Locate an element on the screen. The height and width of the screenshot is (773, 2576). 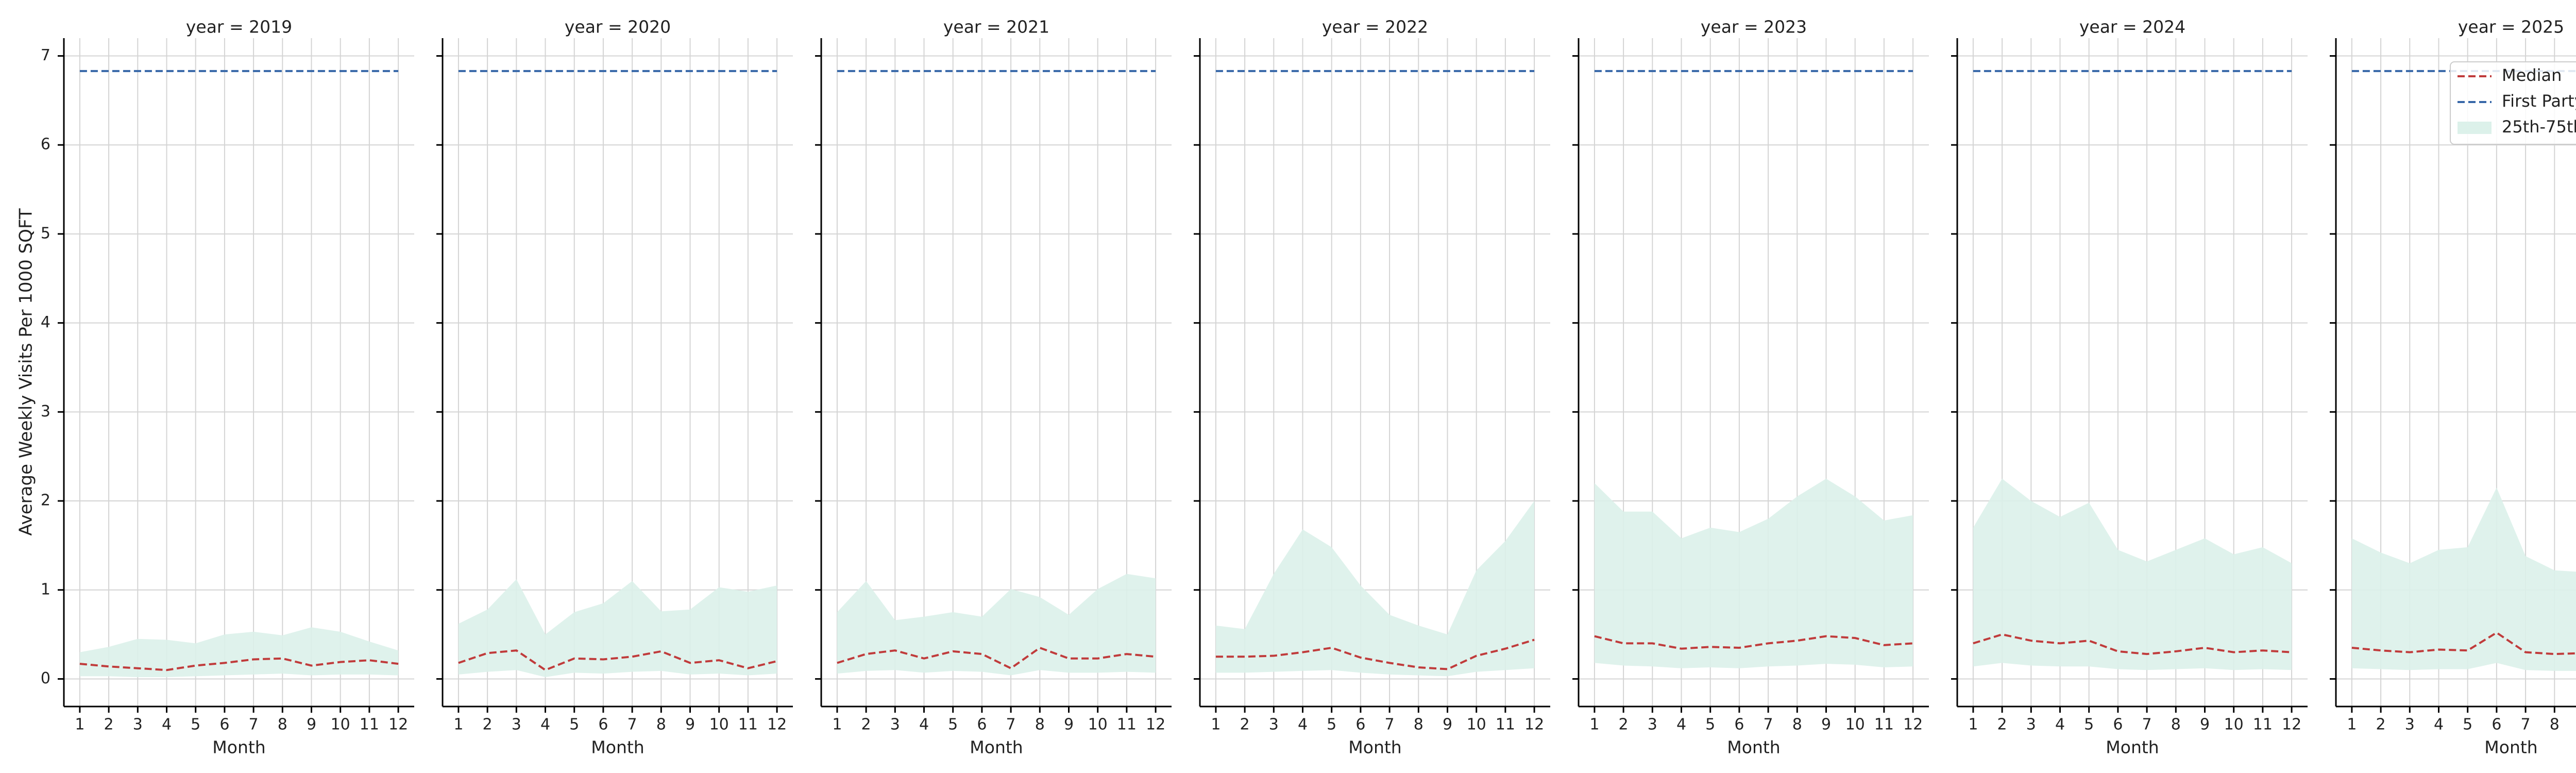
y-tick-label: 1 is located at coordinates (45, 589).